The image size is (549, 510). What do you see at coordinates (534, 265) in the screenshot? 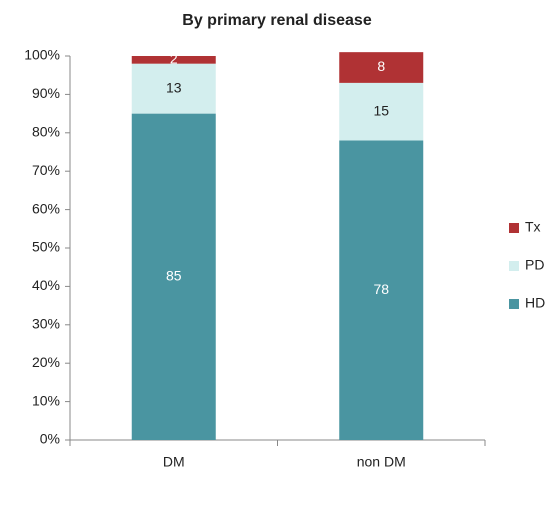
I see `legend-label: PD` at bounding box center [534, 265].